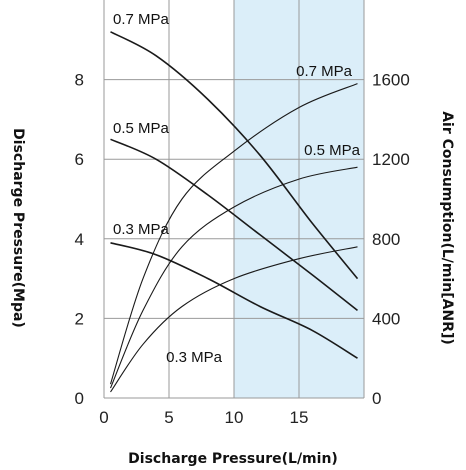 The width and height of the screenshot is (466, 470). What do you see at coordinates (168, 417) in the screenshot?
I see `x-tick-label: 5` at bounding box center [168, 417].